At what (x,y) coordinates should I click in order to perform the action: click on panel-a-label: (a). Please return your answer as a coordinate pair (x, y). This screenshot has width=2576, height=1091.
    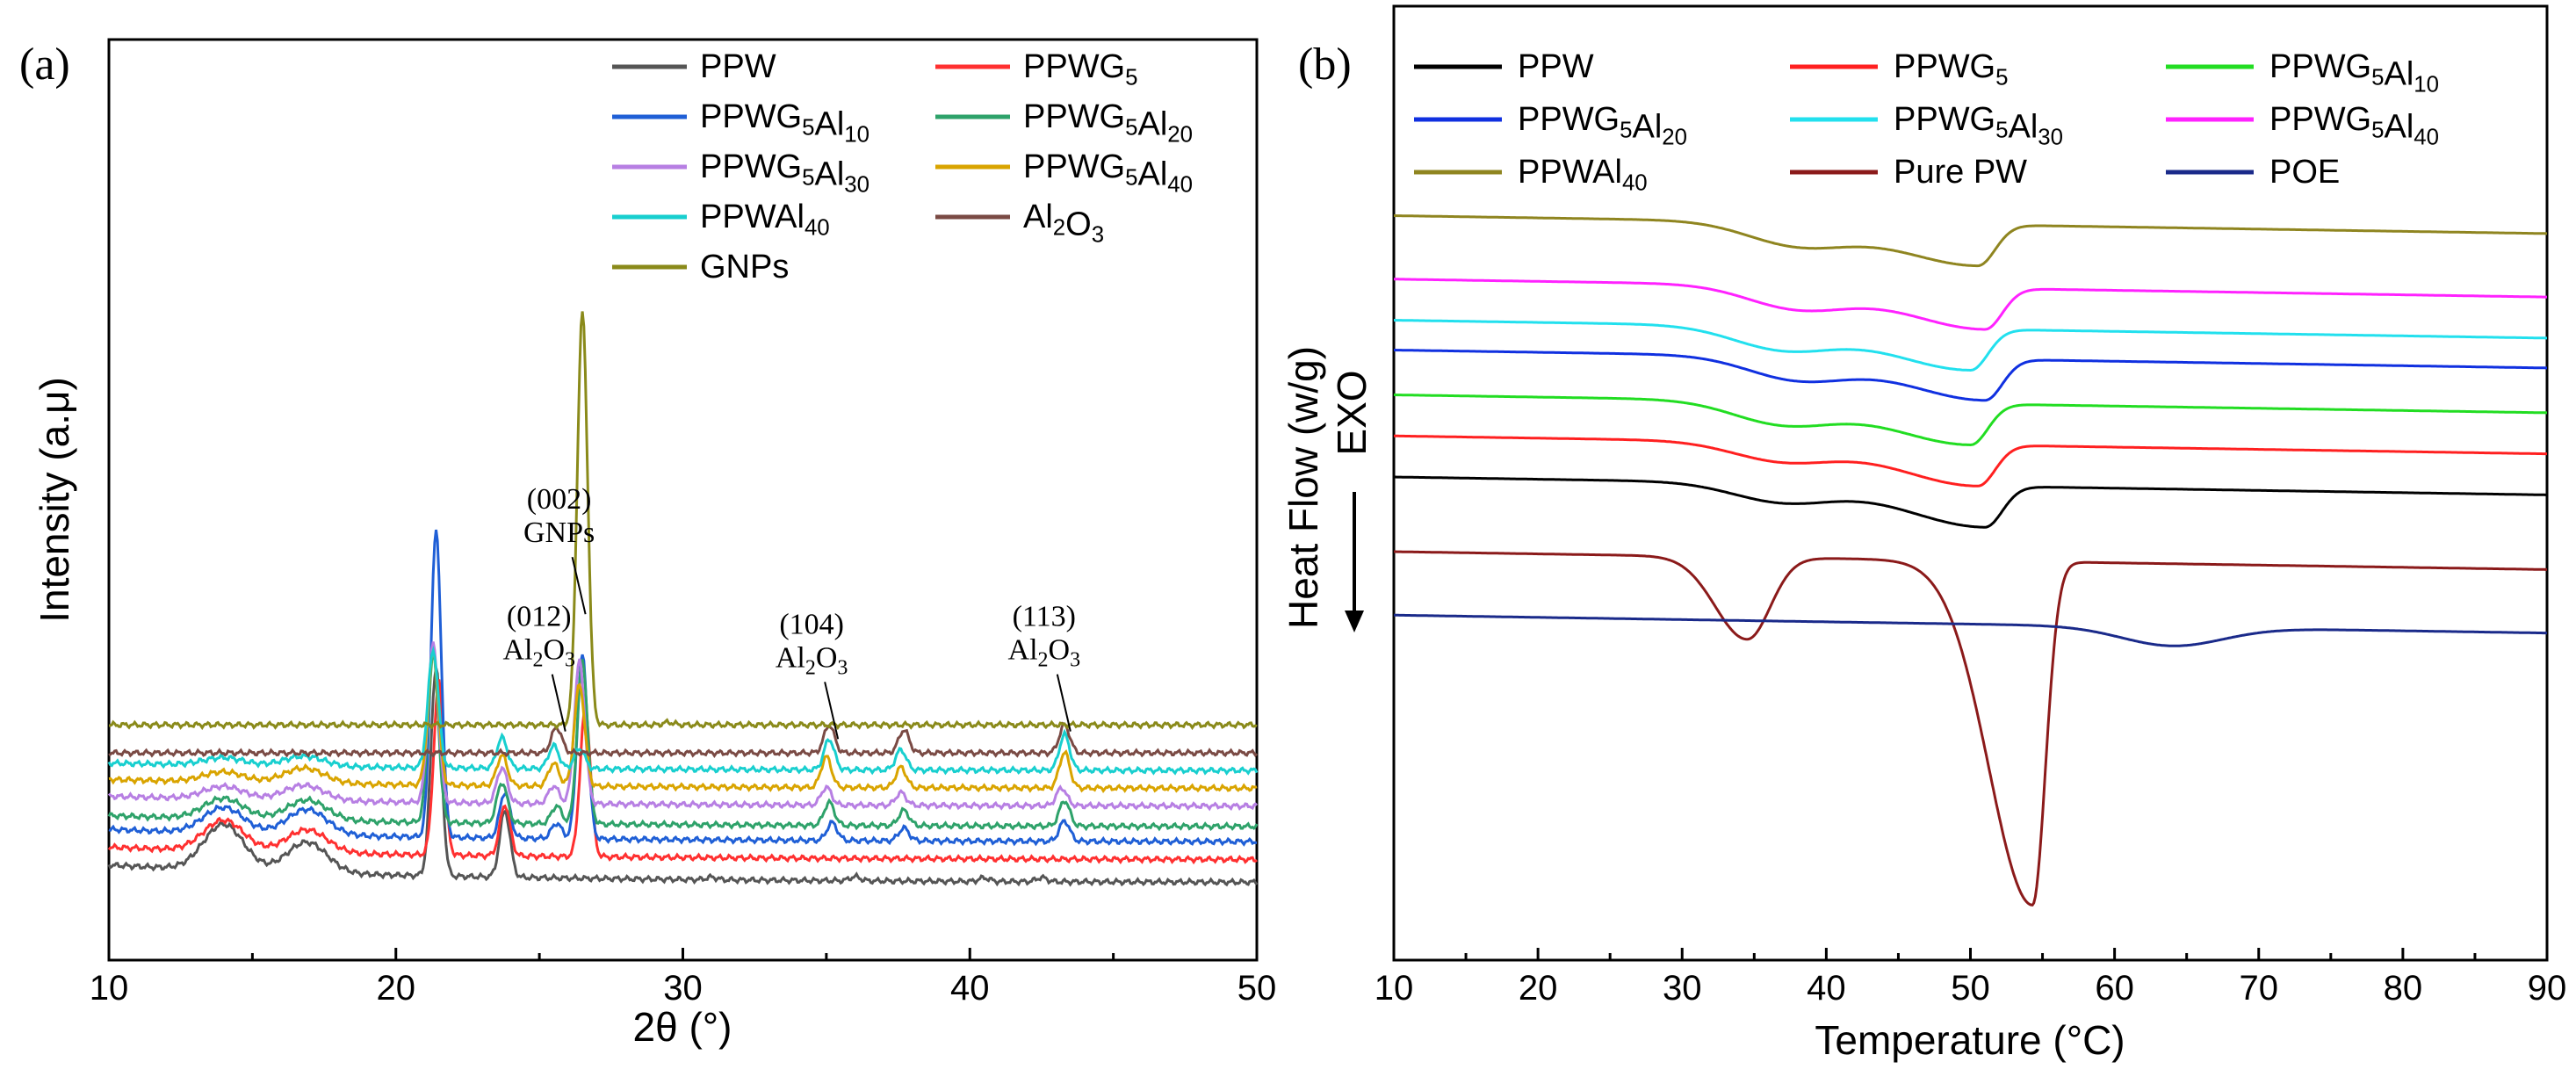
    Looking at the image, I should click on (44, 65).